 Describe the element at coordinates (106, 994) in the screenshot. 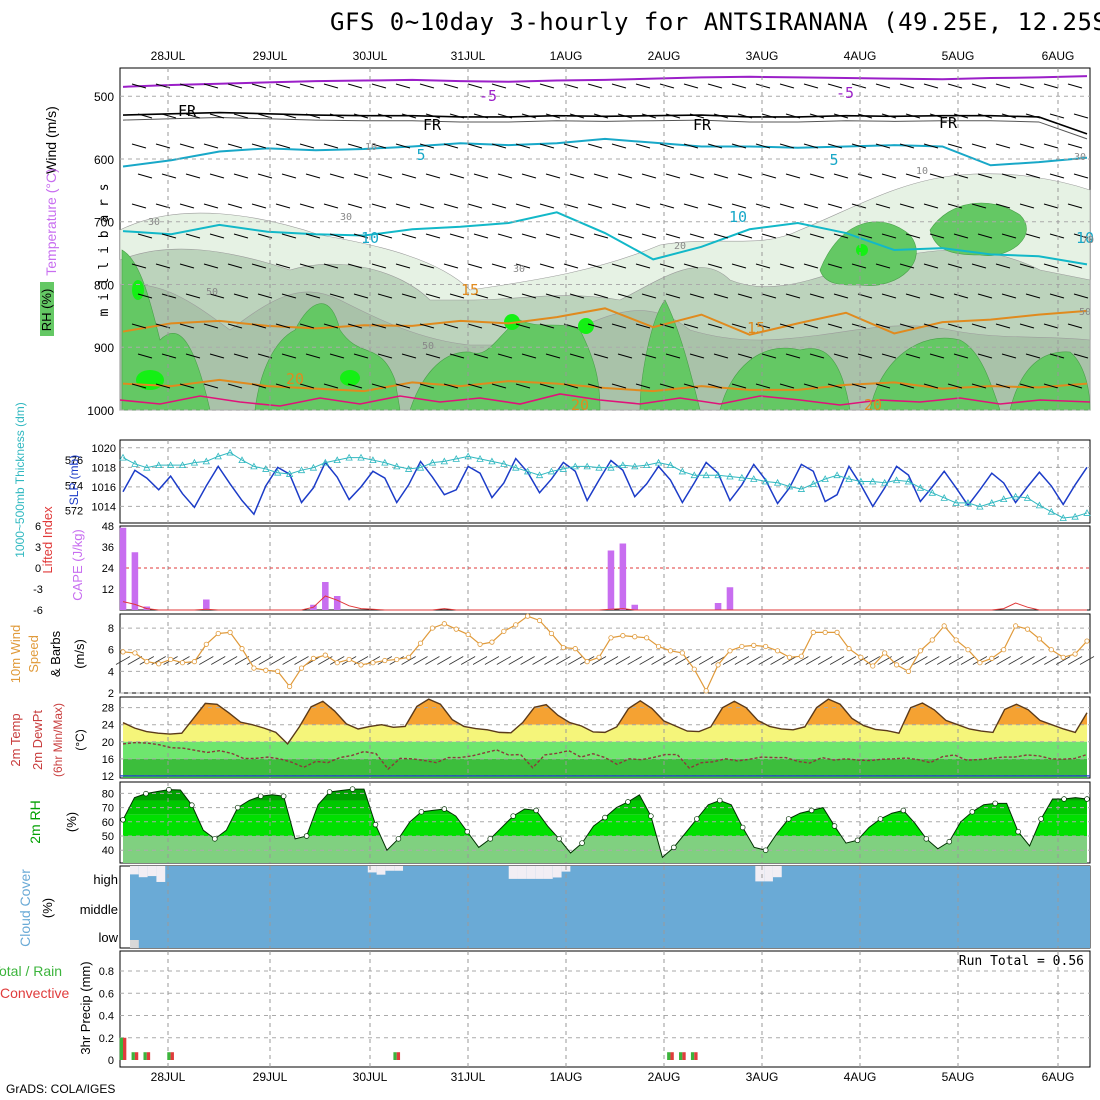

I see `precip-tick-0.6: 0.6` at that location.